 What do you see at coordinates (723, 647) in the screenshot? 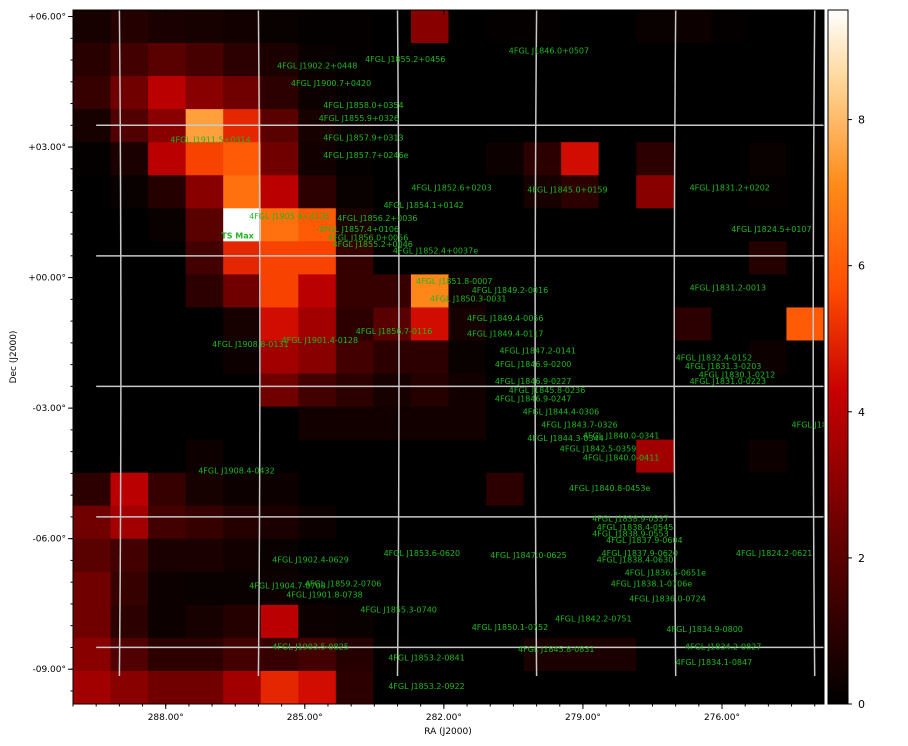
I see `source-label: 4FGL J1834.2-0827` at bounding box center [723, 647].